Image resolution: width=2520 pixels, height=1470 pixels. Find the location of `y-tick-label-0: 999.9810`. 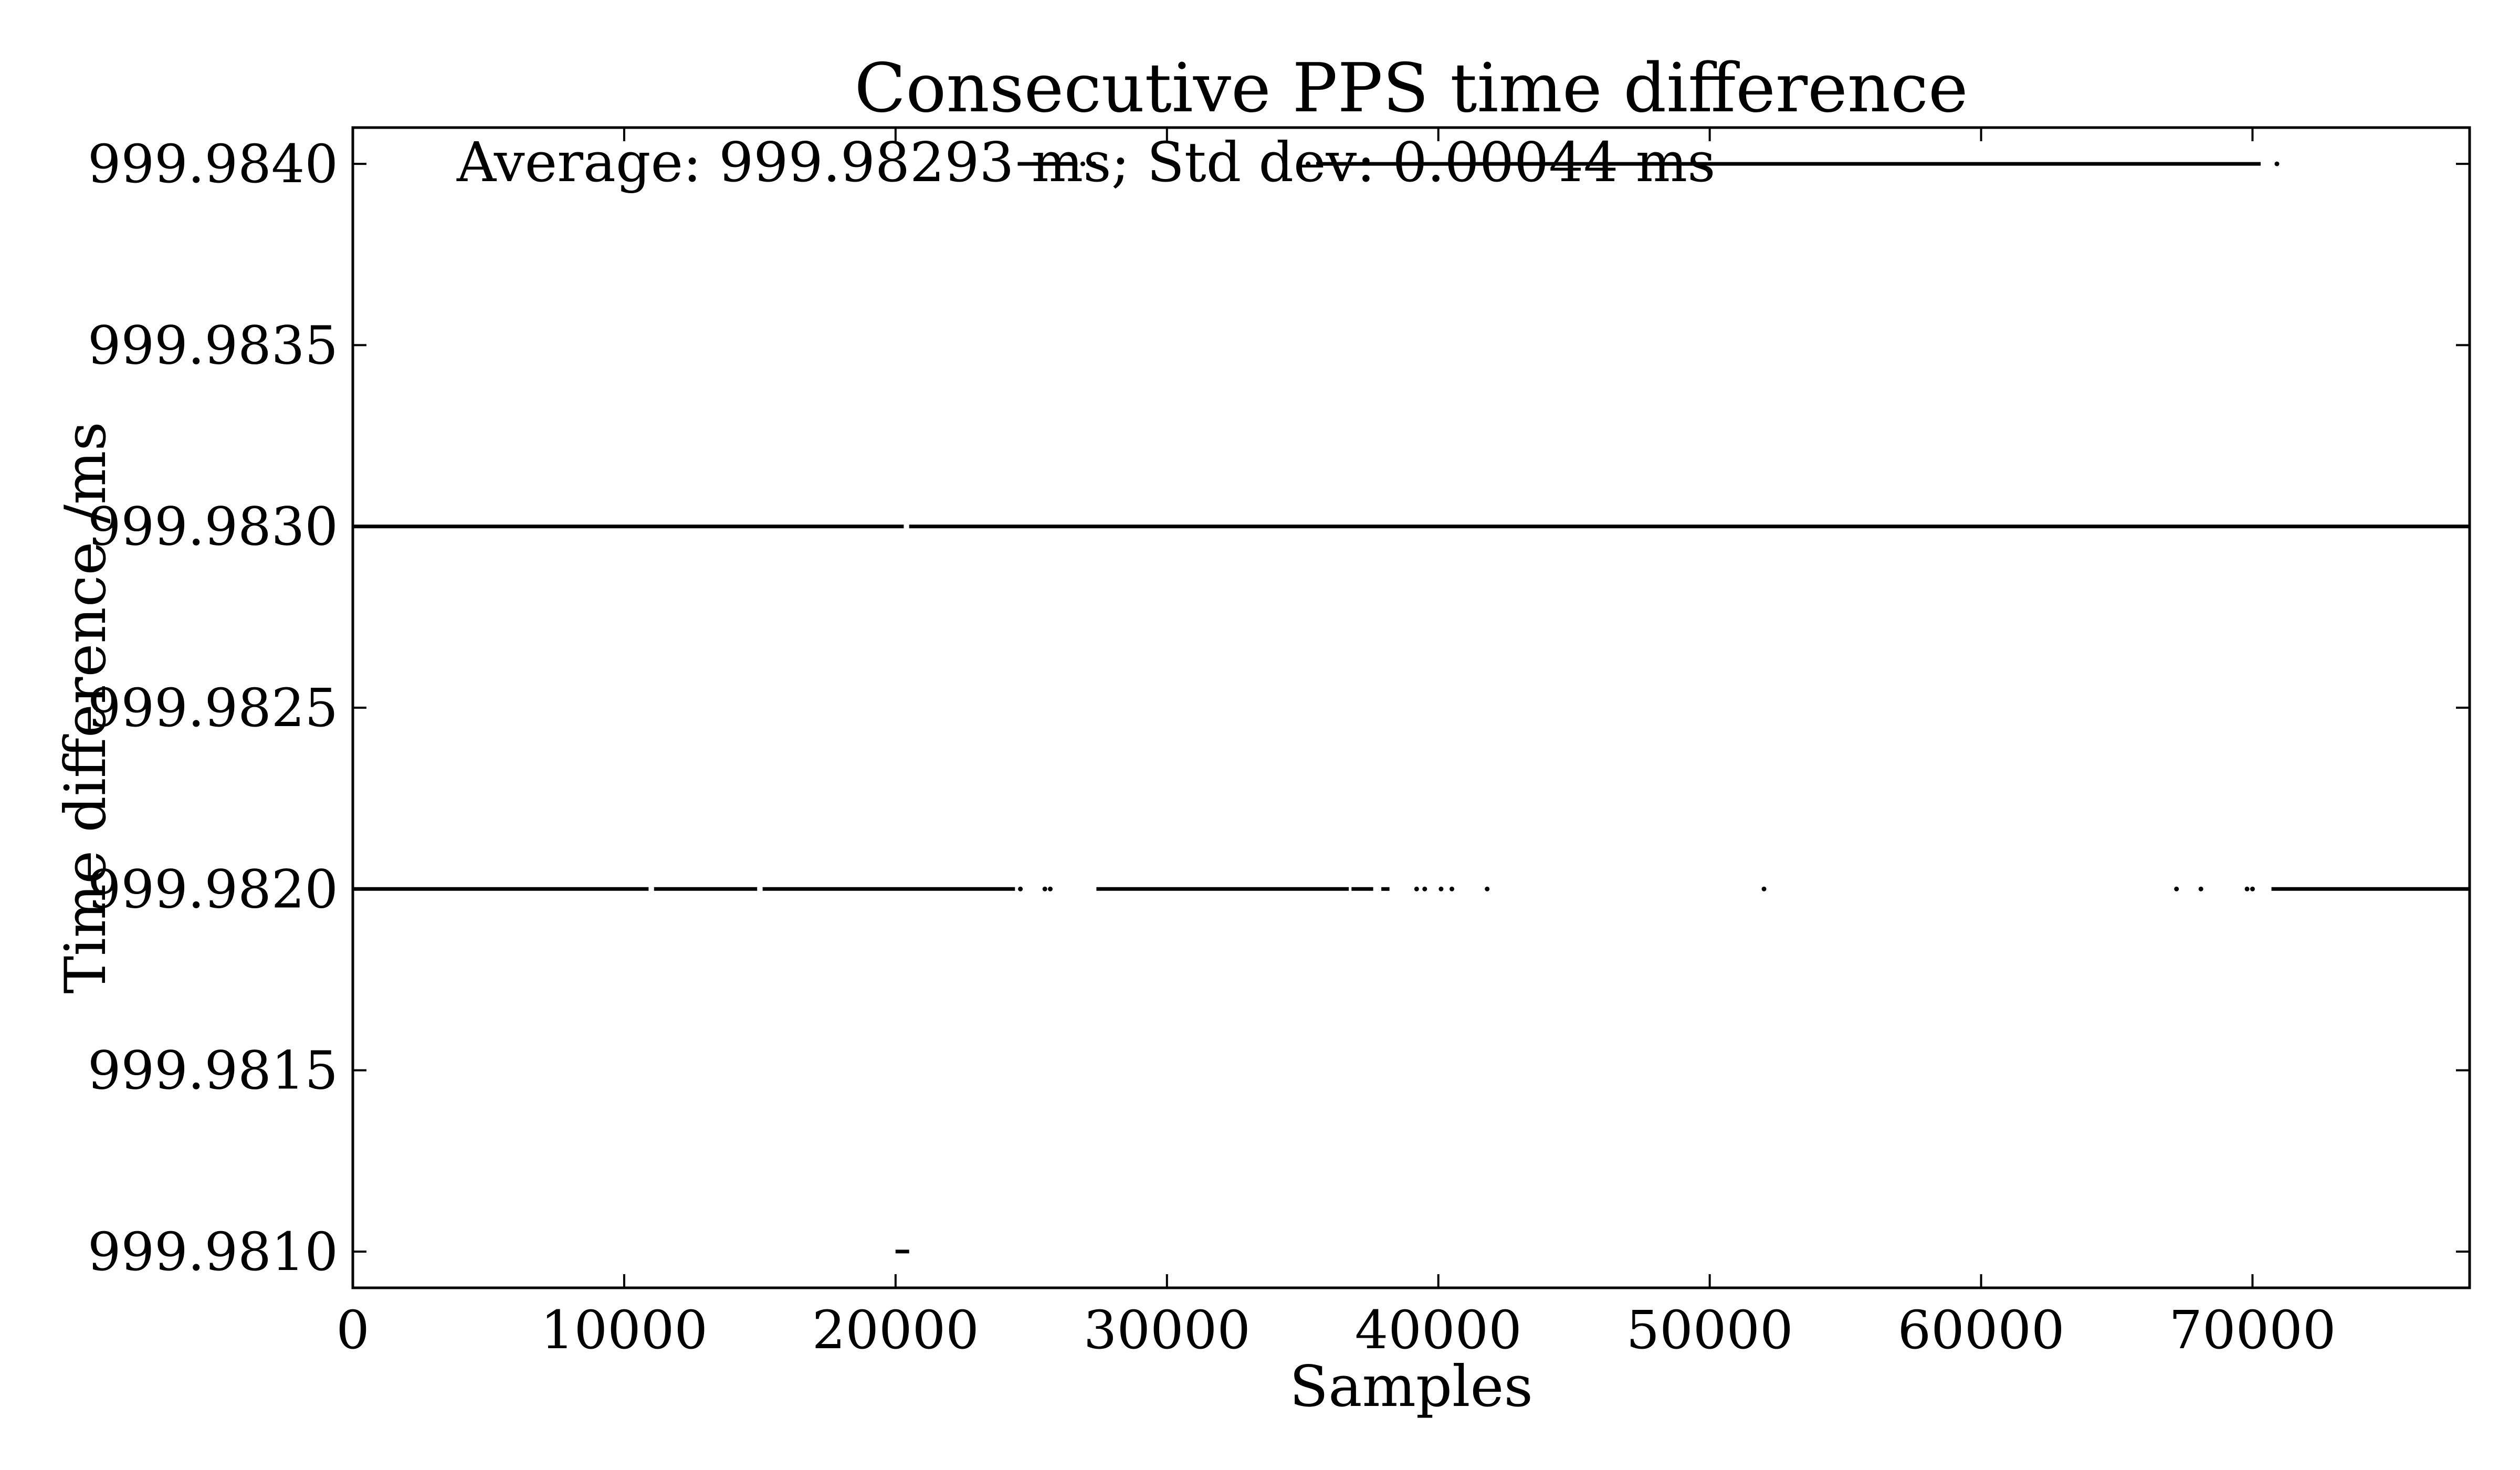

y-tick-label-0: 999.9810 is located at coordinates (213, 1252).